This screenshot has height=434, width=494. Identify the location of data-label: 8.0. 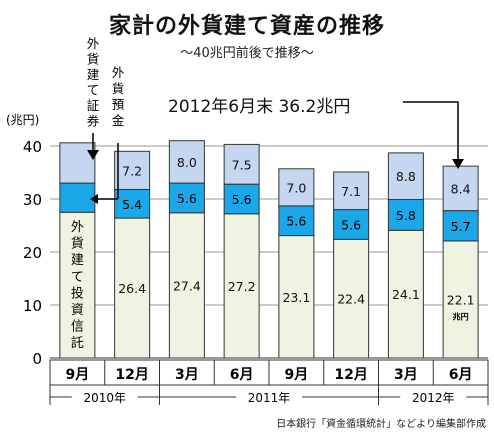
(187, 162).